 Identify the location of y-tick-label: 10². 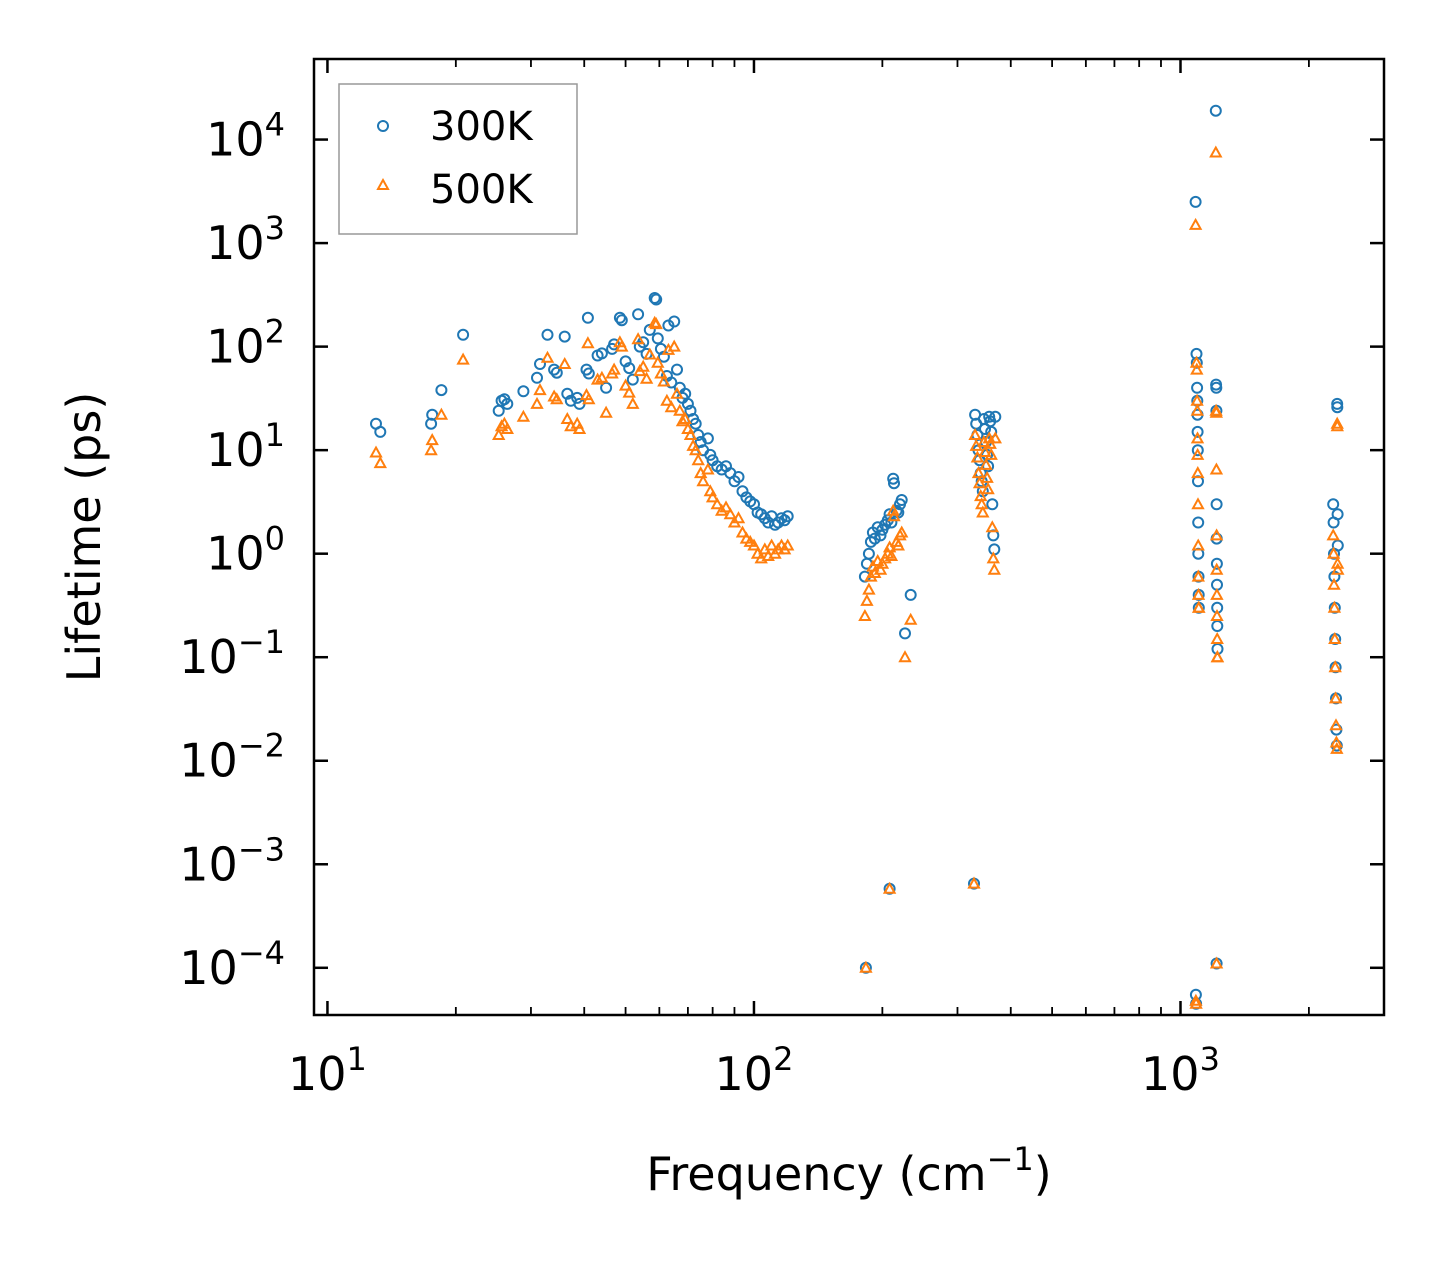
(245, 343).